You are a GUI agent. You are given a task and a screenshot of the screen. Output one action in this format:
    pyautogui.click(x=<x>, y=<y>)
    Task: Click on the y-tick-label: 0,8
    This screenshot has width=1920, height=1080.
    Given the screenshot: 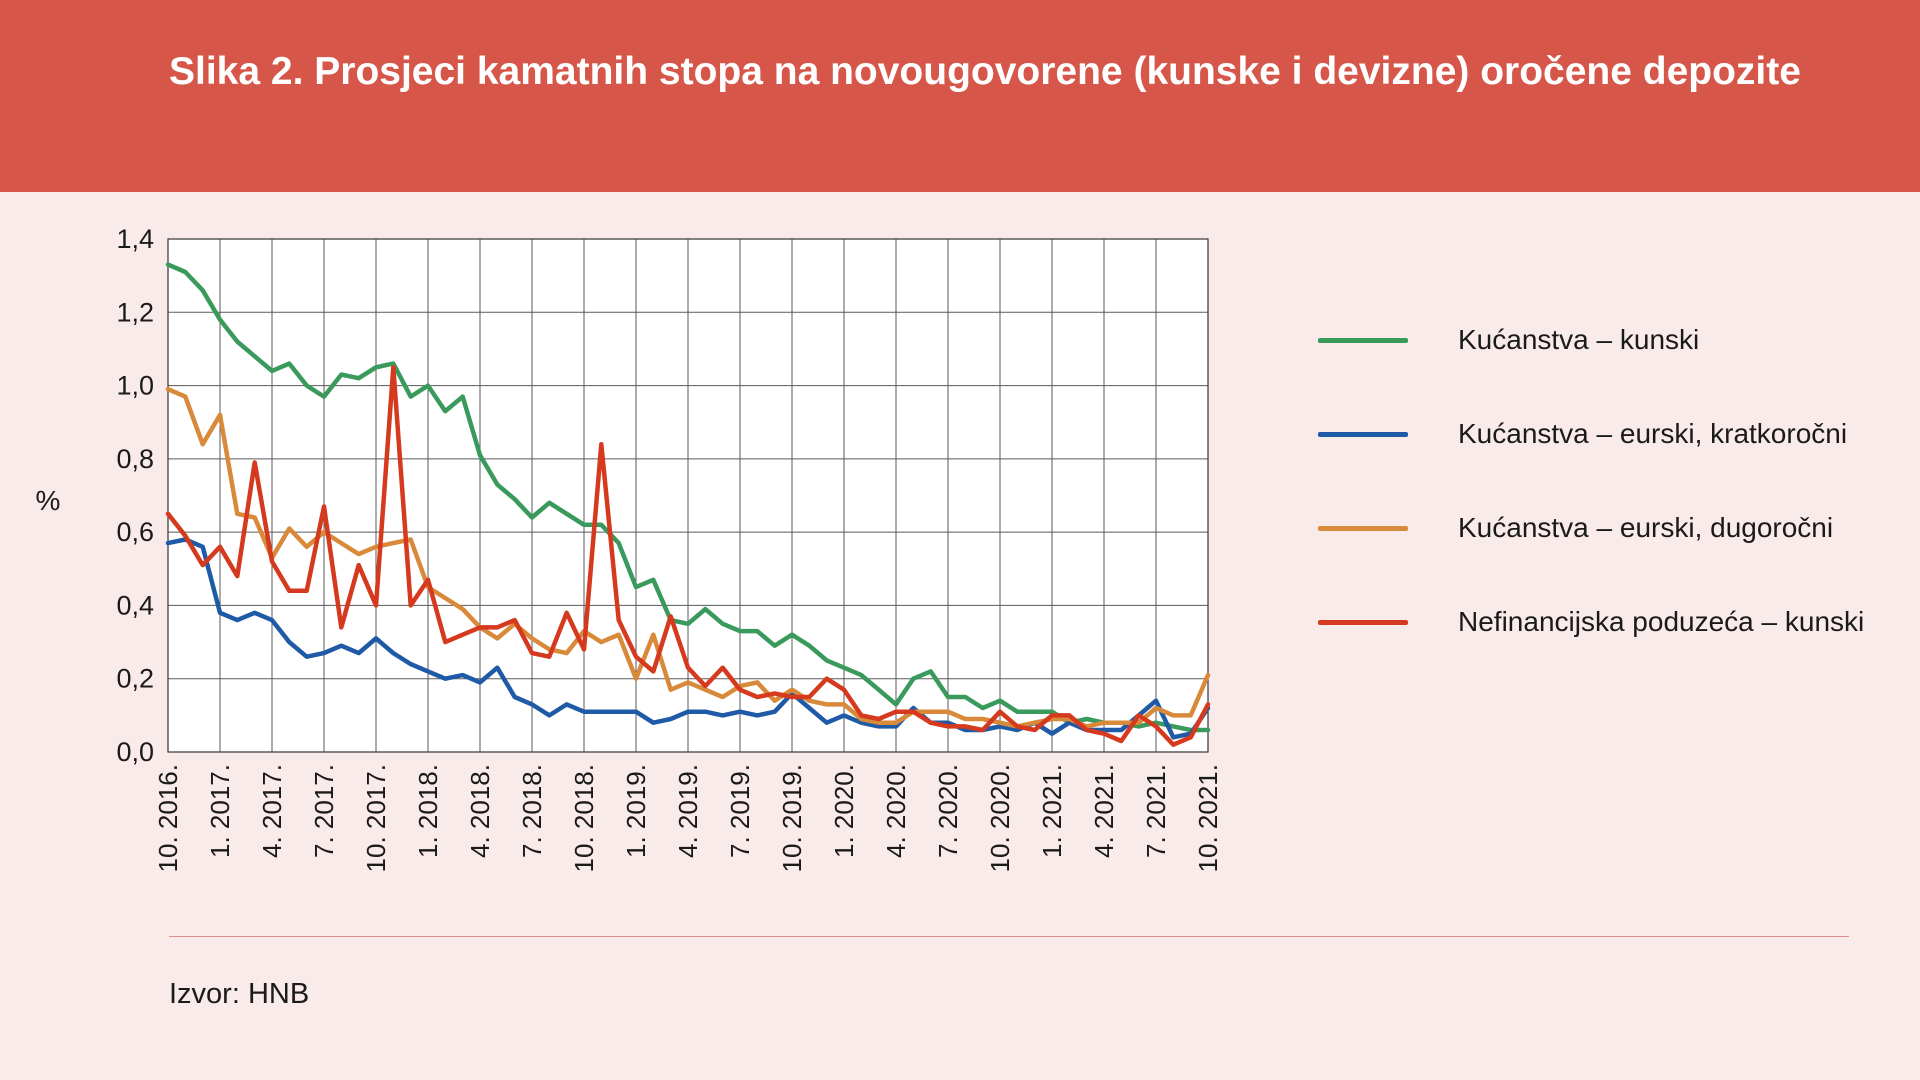 What is the action you would take?
    pyautogui.click(x=135, y=459)
    